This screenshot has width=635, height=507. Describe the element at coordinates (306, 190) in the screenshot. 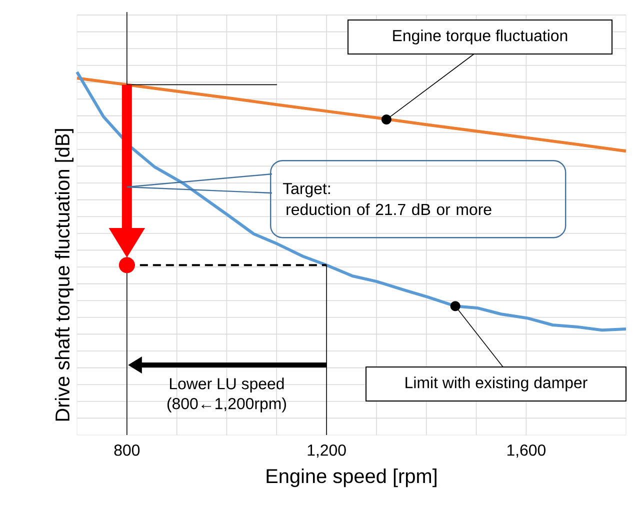

I see `annotation: Target:` at that location.